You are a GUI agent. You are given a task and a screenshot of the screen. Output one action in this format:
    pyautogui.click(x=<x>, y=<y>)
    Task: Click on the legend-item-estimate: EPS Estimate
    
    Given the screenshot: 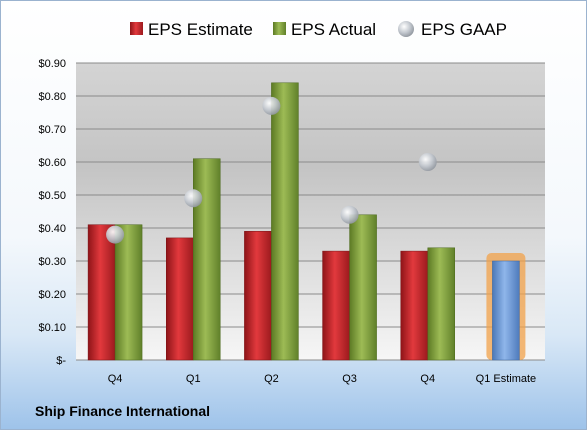 What is the action you would take?
    pyautogui.click(x=191, y=29)
    